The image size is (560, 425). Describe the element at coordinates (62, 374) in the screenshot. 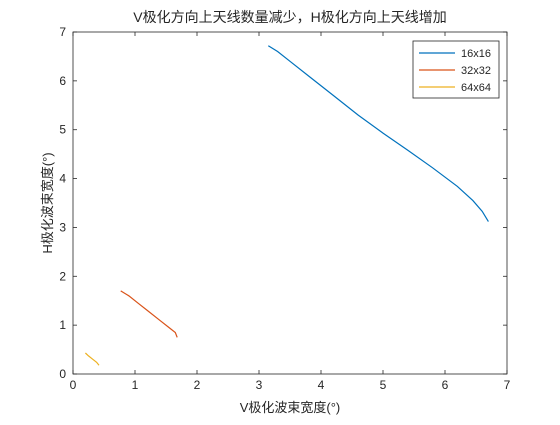

I see `y-tick-label: 0` at that location.